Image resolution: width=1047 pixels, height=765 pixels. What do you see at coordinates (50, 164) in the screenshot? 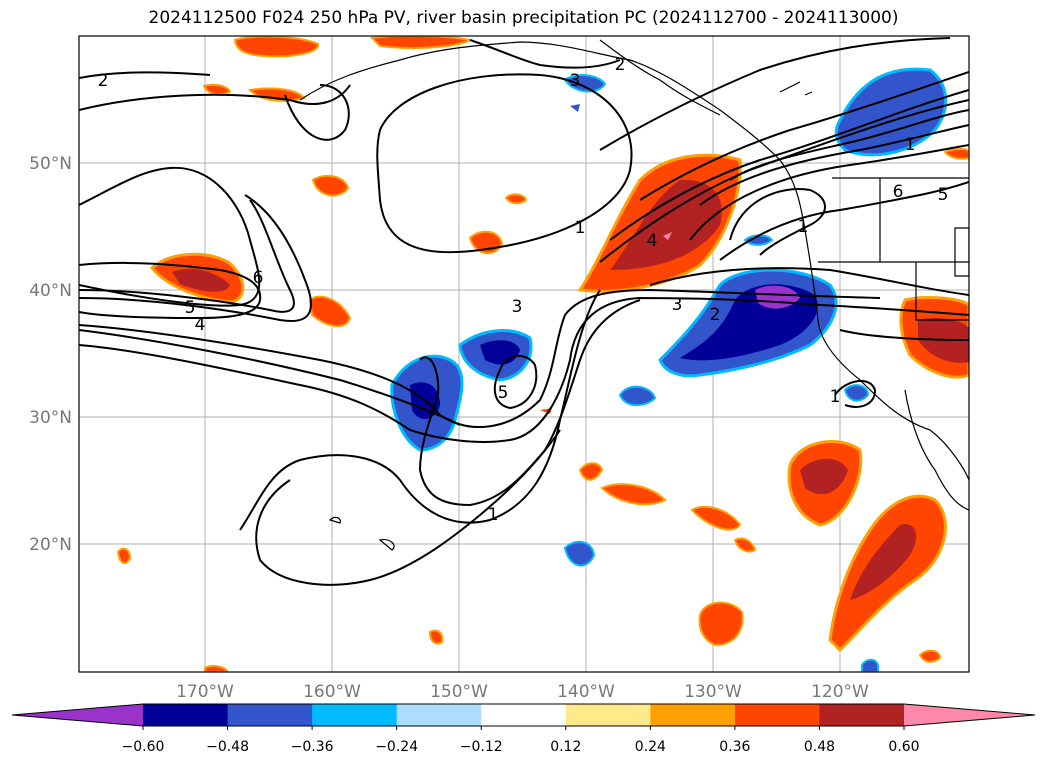
I see `lat-label-50n: 50°N` at bounding box center [50, 164].